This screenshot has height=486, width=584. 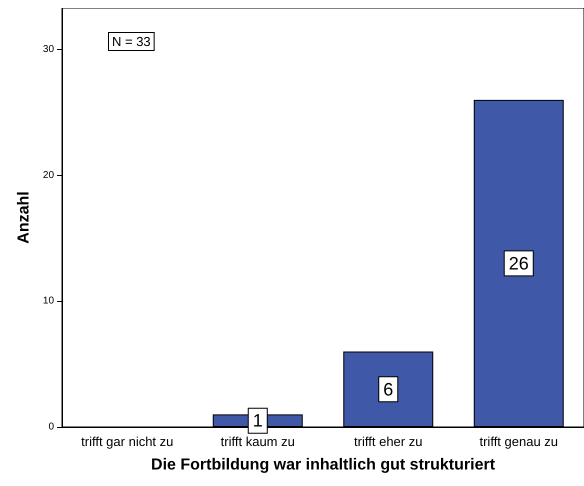 What do you see at coordinates (51, 427) in the screenshot?
I see `y-tick-label: 0` at bounding box center [51, 427].